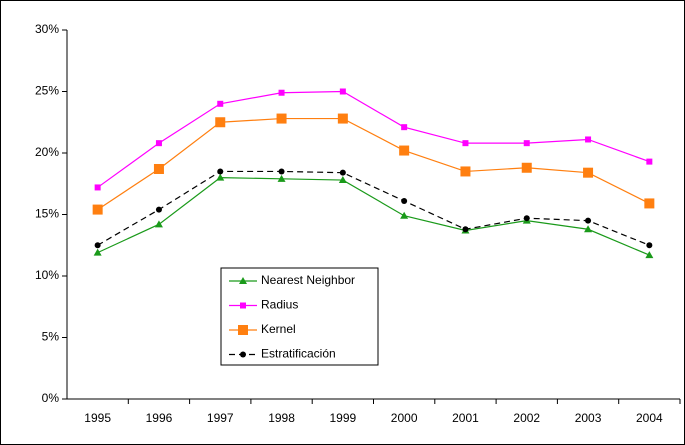  I want to click on y-tick-label: 20%, so click(47, 152).